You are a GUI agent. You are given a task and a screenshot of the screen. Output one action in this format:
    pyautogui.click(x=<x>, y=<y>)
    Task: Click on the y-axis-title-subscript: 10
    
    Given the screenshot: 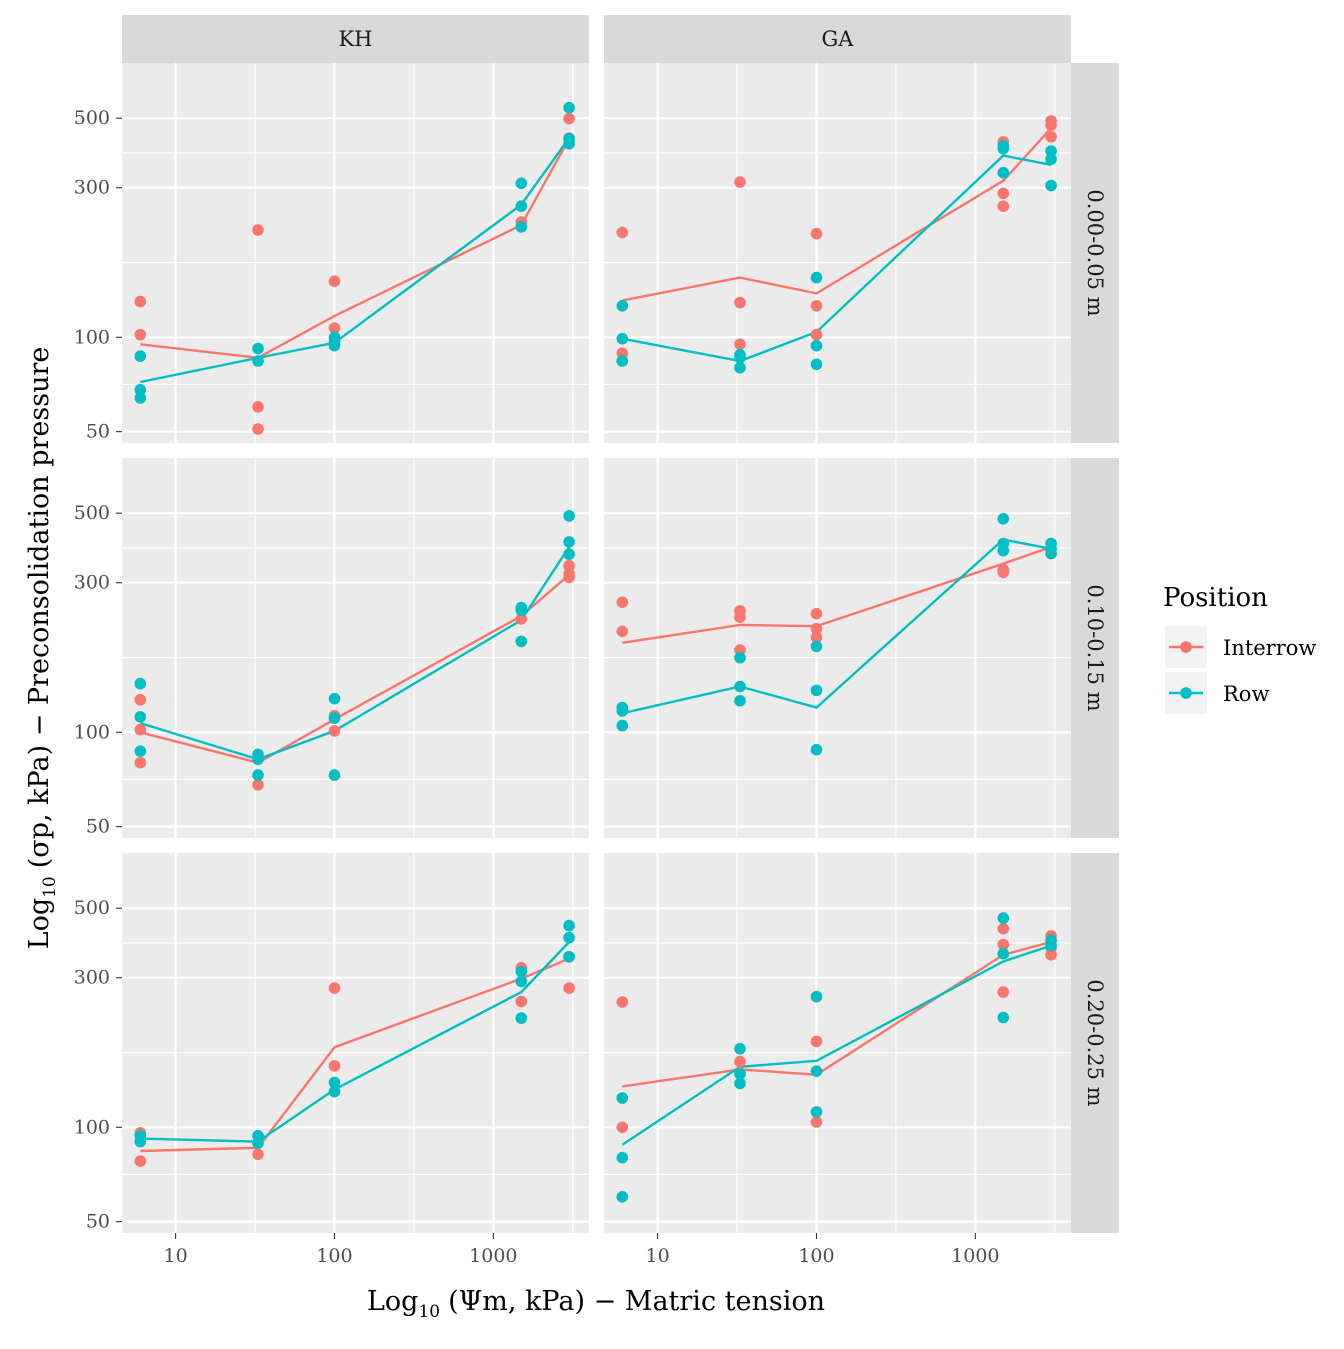 What is the action you would take?
    pyautogui.click(x=50, y=887)
    